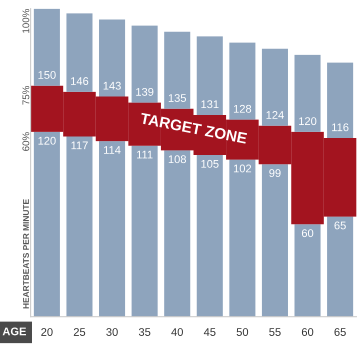  Describe the element at coordinates (80, 332) in the screenshot. I see `x-tick-label: 25` at that location.